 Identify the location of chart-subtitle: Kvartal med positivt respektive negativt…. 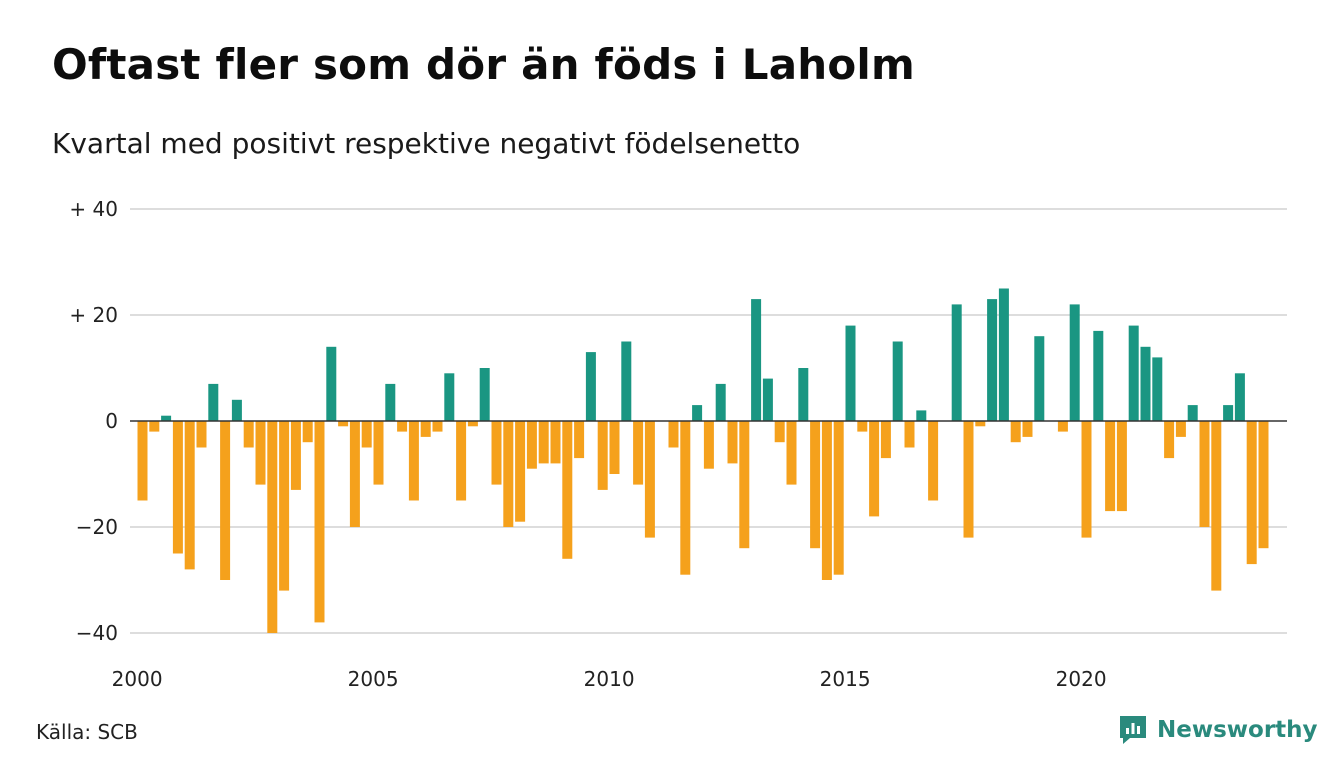
(426, 143).